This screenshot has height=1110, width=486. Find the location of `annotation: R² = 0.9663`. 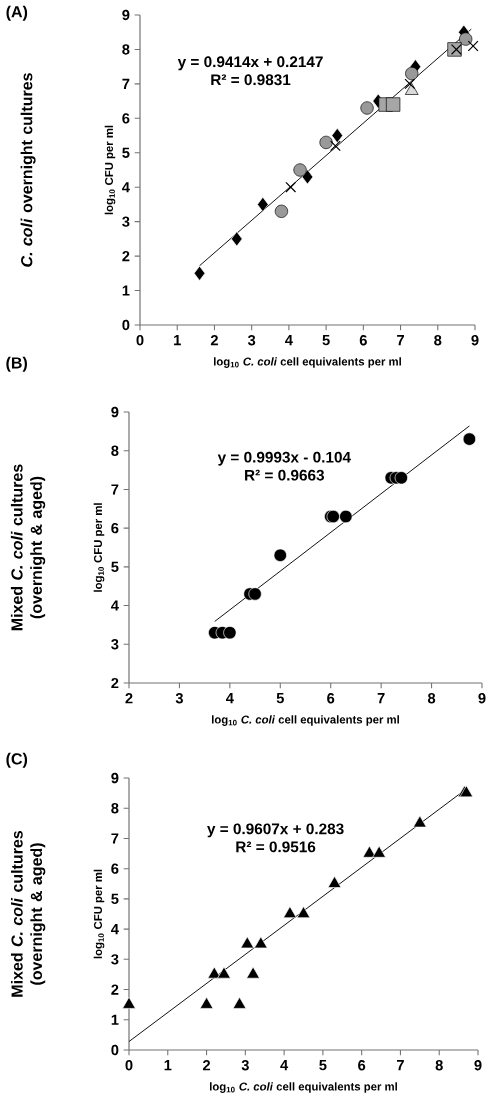

annotation: R² = 0.9663 is located at coordinates (285, 475).